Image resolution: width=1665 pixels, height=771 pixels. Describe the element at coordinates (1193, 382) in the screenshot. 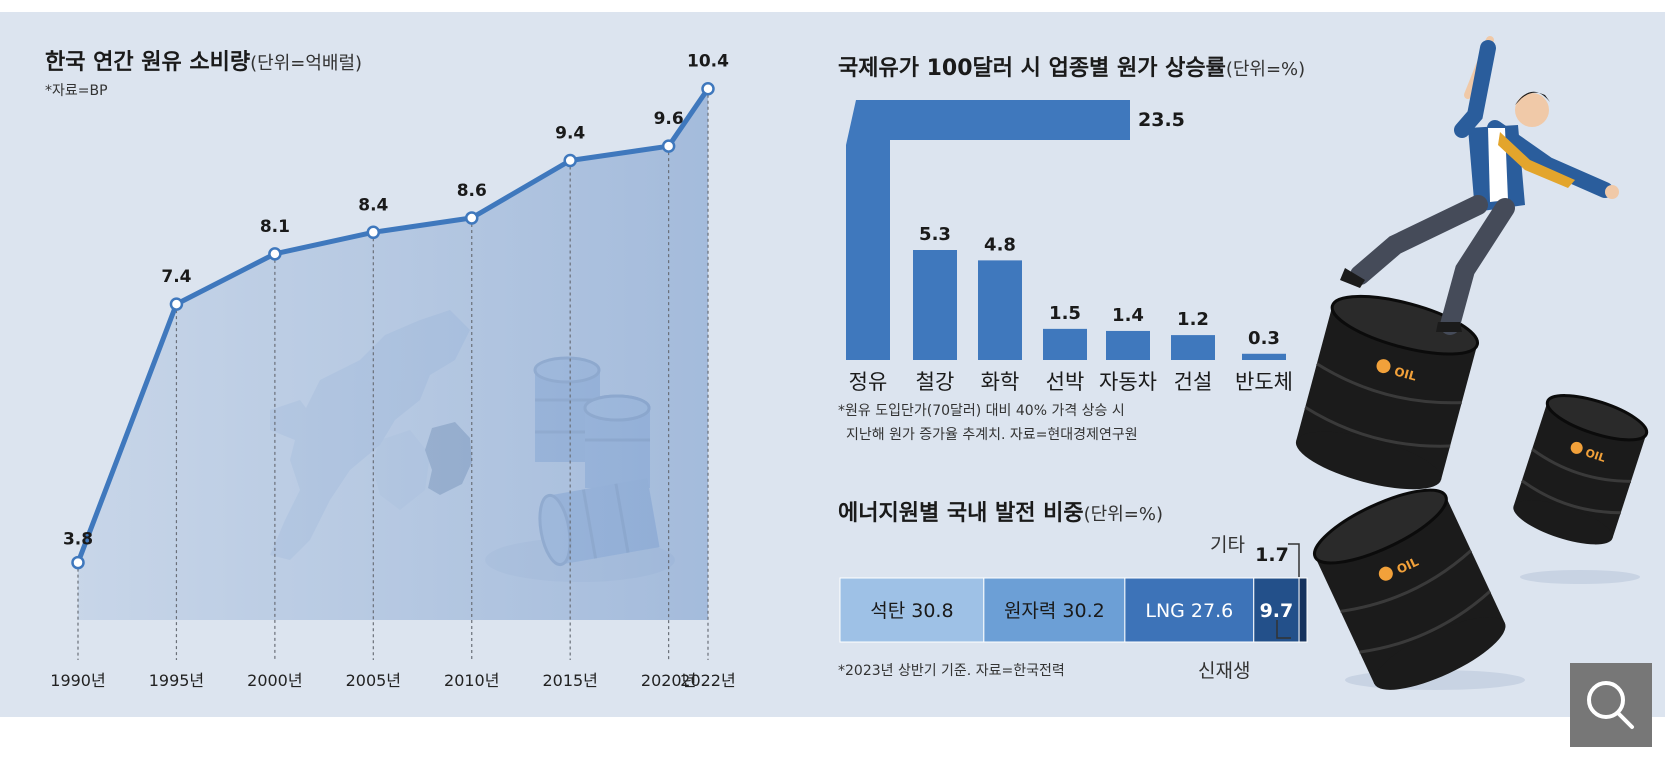

I see `bar-category-label: 건설` at that location.